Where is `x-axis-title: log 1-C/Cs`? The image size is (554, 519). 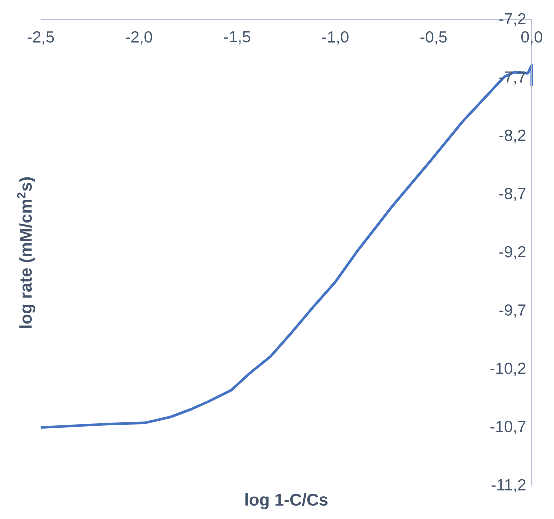 x-axis-title: log 1-C/Cs is located at coordinates (287, 502).